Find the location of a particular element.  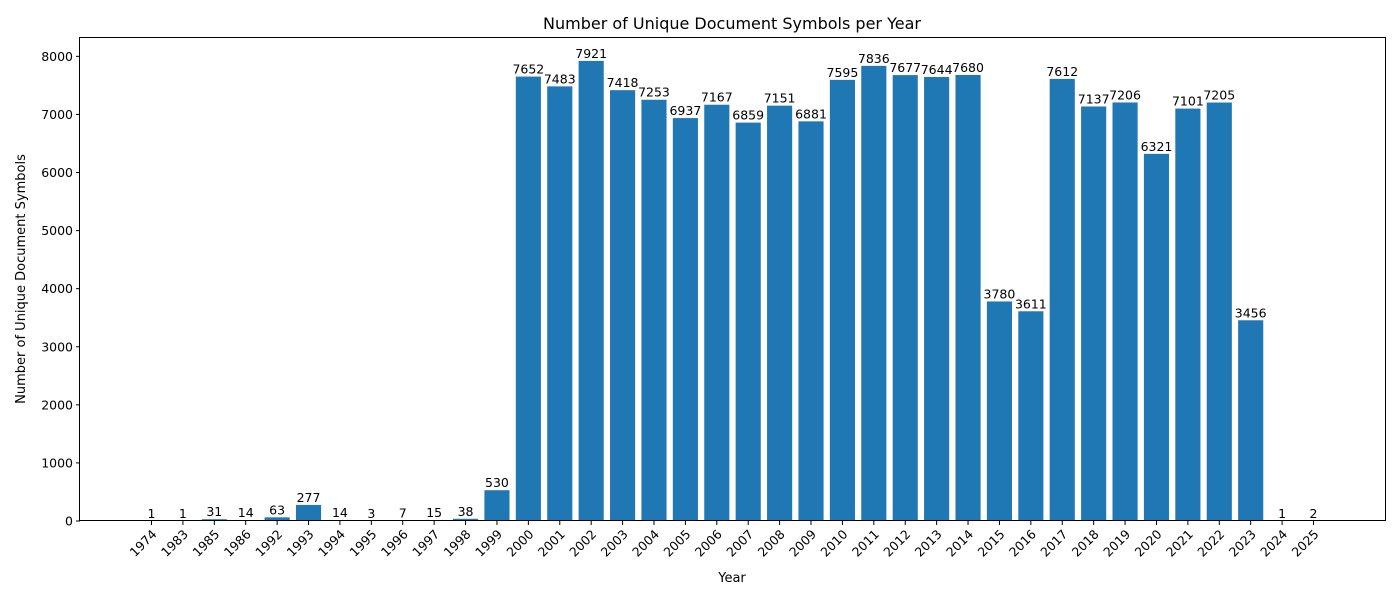

bar-1993 is located at coordinates (308, 512).